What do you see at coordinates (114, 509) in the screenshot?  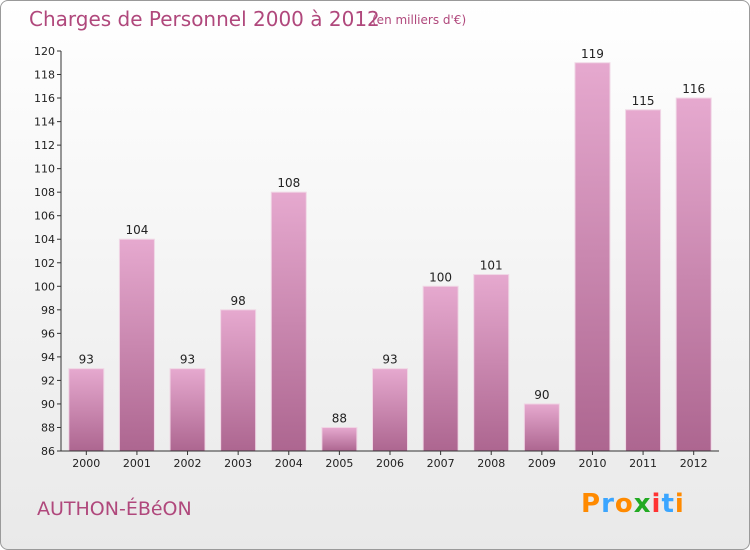 I see `commune-name: AUTHON-ÉBéON` at bounding box center [114, 509].